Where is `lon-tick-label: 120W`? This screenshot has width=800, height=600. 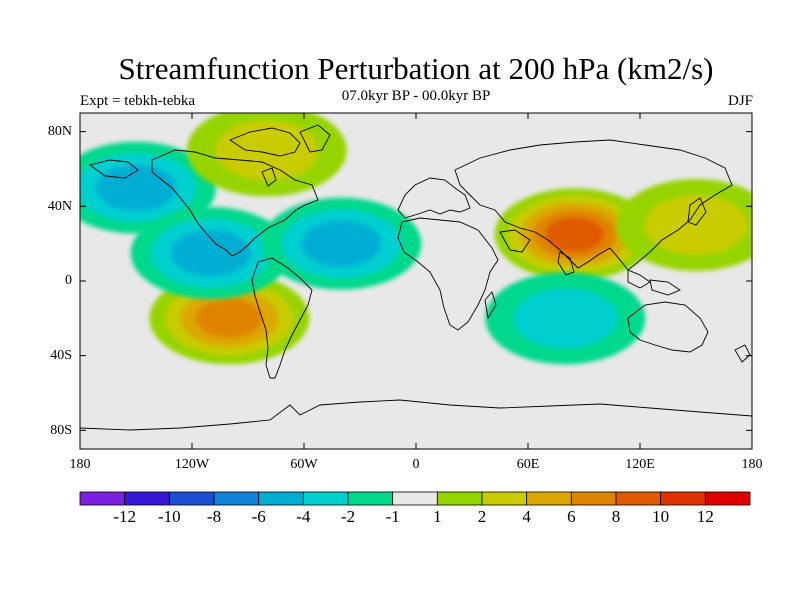 lon-tick-label: 120W is located at coordinates (192, 464).